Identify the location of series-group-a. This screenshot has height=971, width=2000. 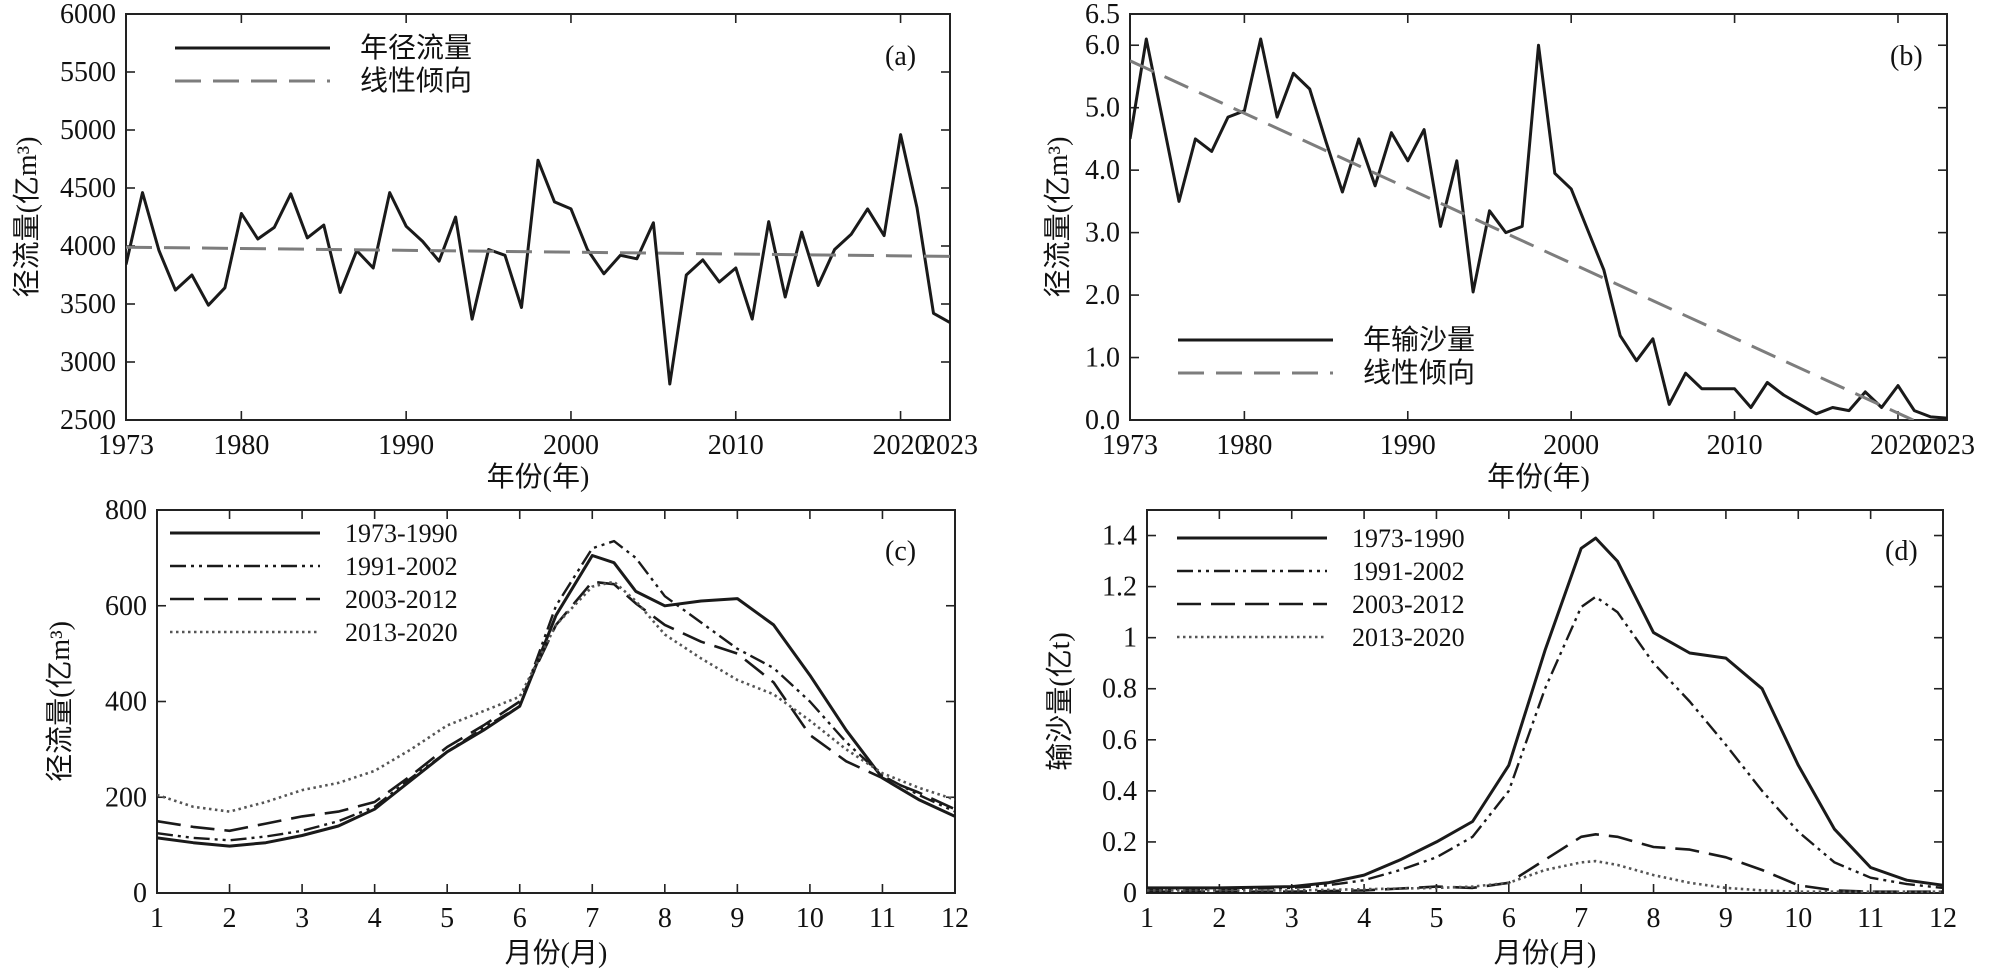
(538, 259).